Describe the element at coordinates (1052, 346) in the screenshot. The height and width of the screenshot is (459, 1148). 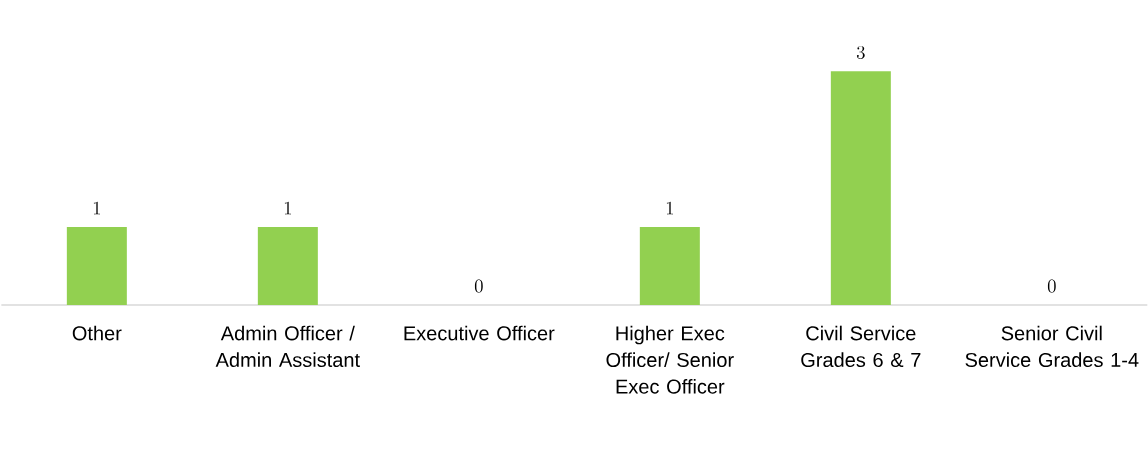
I see `x-tick-label: Senior Civil Service Grades 1-4` at that location.